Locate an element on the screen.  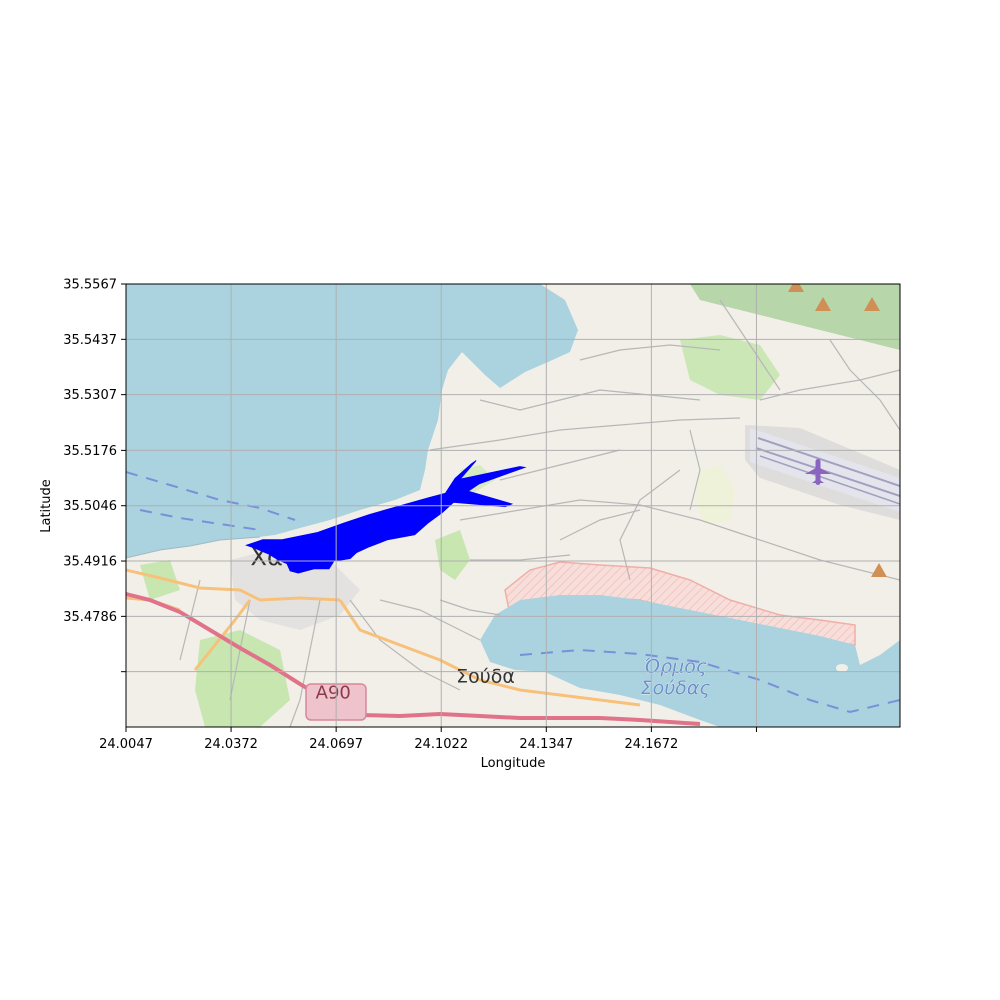
y-tick-label: 35.4786 is located at coordinates (90, 617).